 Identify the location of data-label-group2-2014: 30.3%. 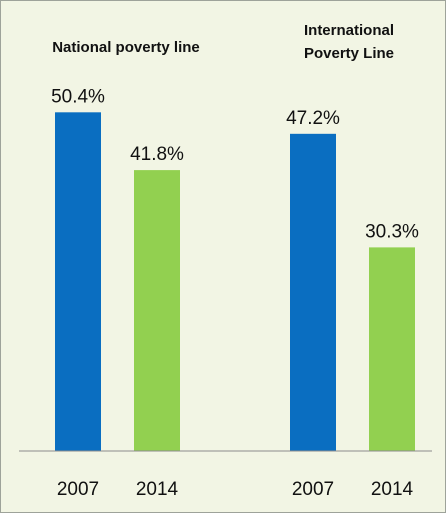
(392, 231).